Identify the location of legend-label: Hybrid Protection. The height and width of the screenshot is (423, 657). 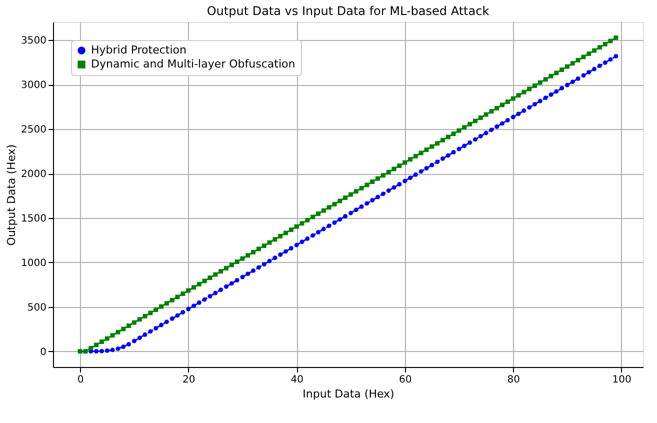
(138, 50).